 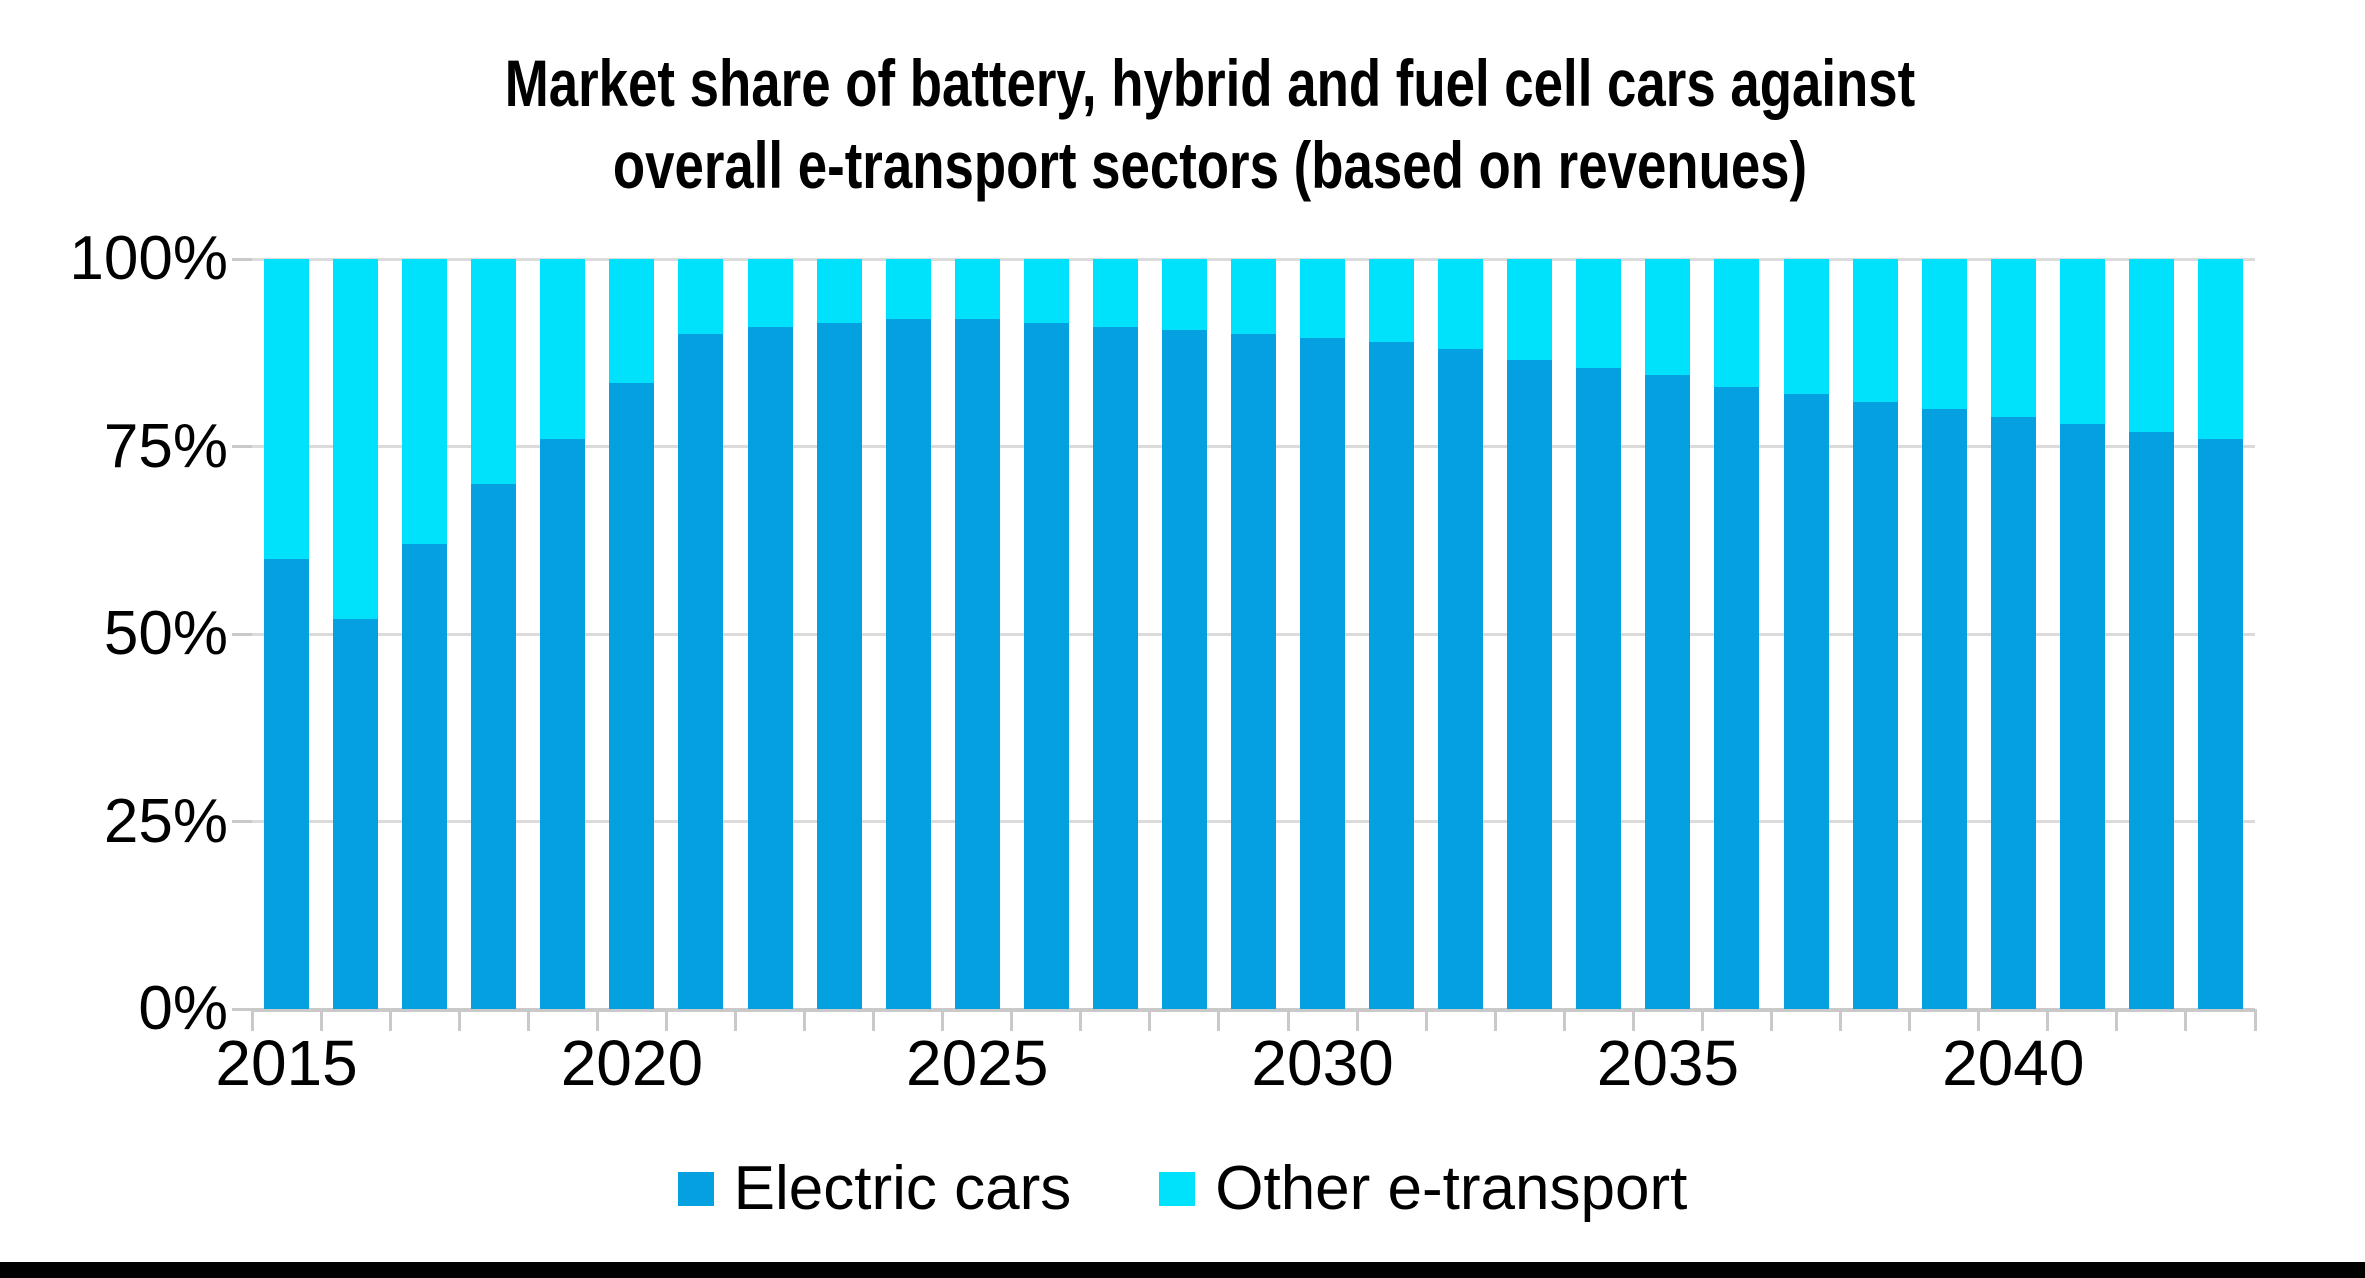 I want to click on bar-2016, so click(x=356, y=634).